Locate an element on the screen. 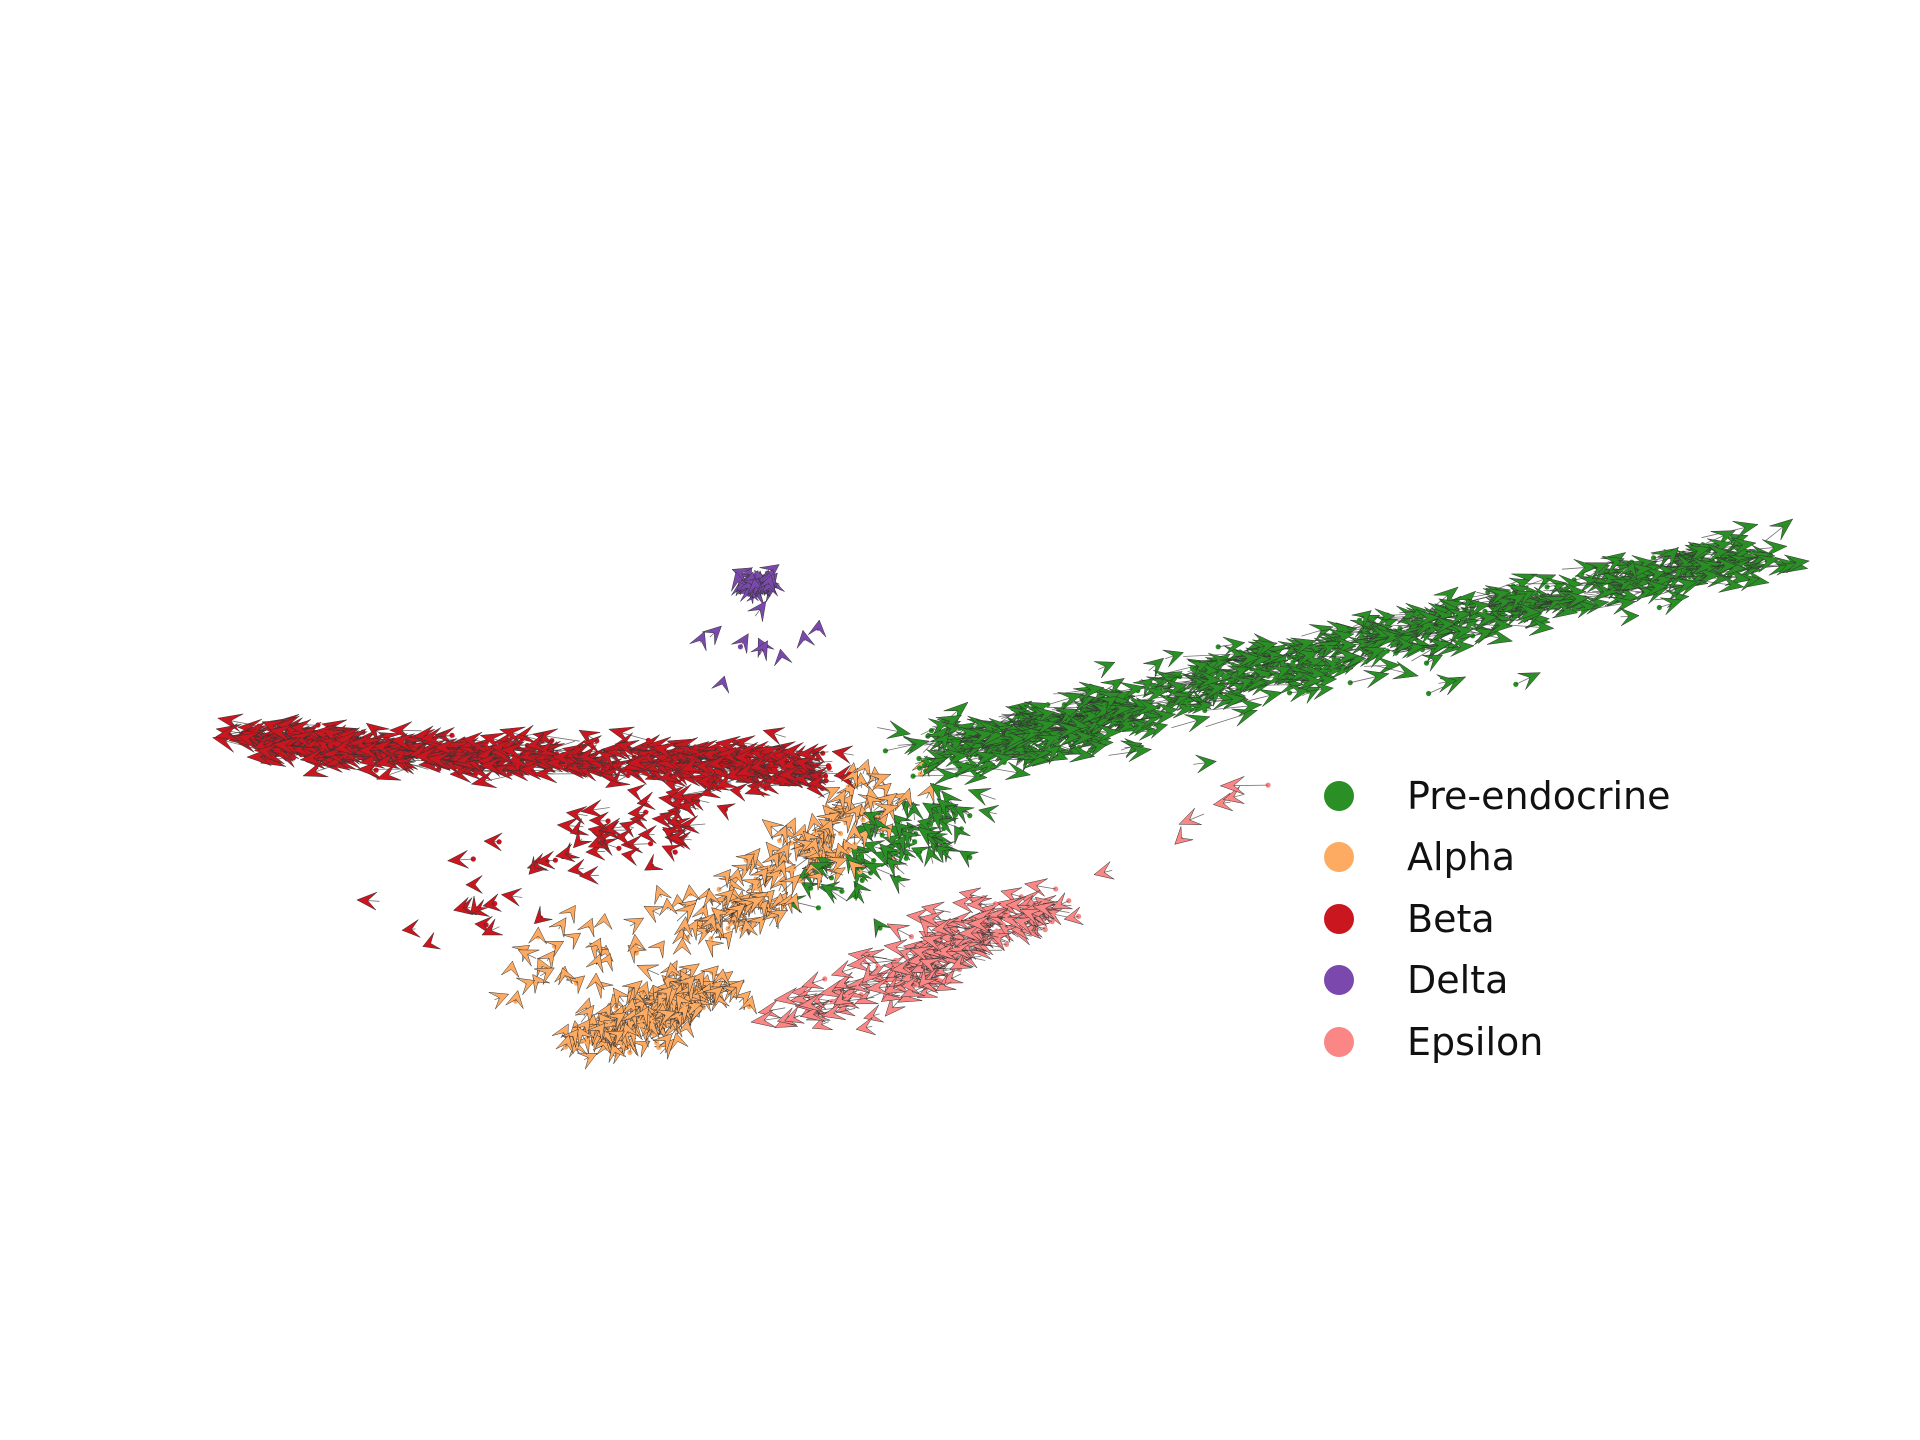 This screenshot has height=1440, width=1920. legend-label-pre-endocrine: Pre-endocrine is located at coordinates (1539, 795).